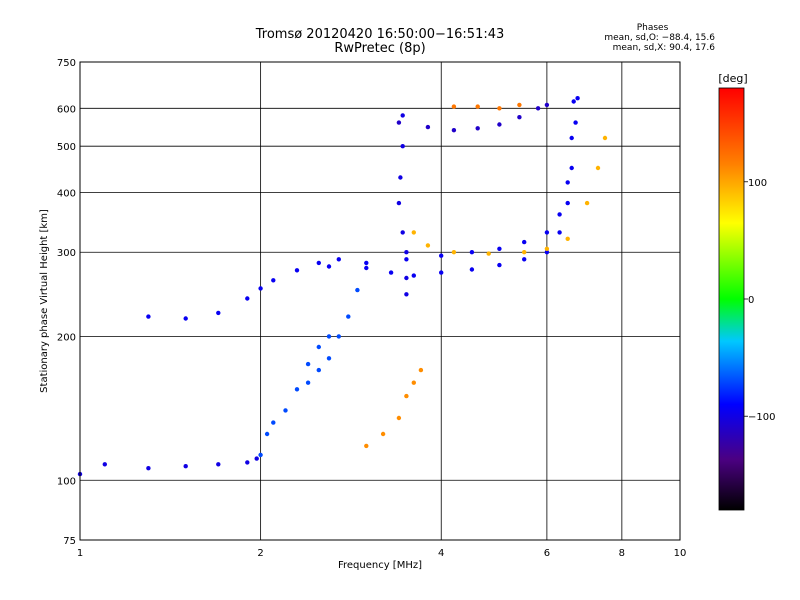  What do you see at coordinates (663, 48) in the screenshot?
I see `phases-x-stat: mean, sd,X: 90.4, 17.6` at bounding box center [663, 48].